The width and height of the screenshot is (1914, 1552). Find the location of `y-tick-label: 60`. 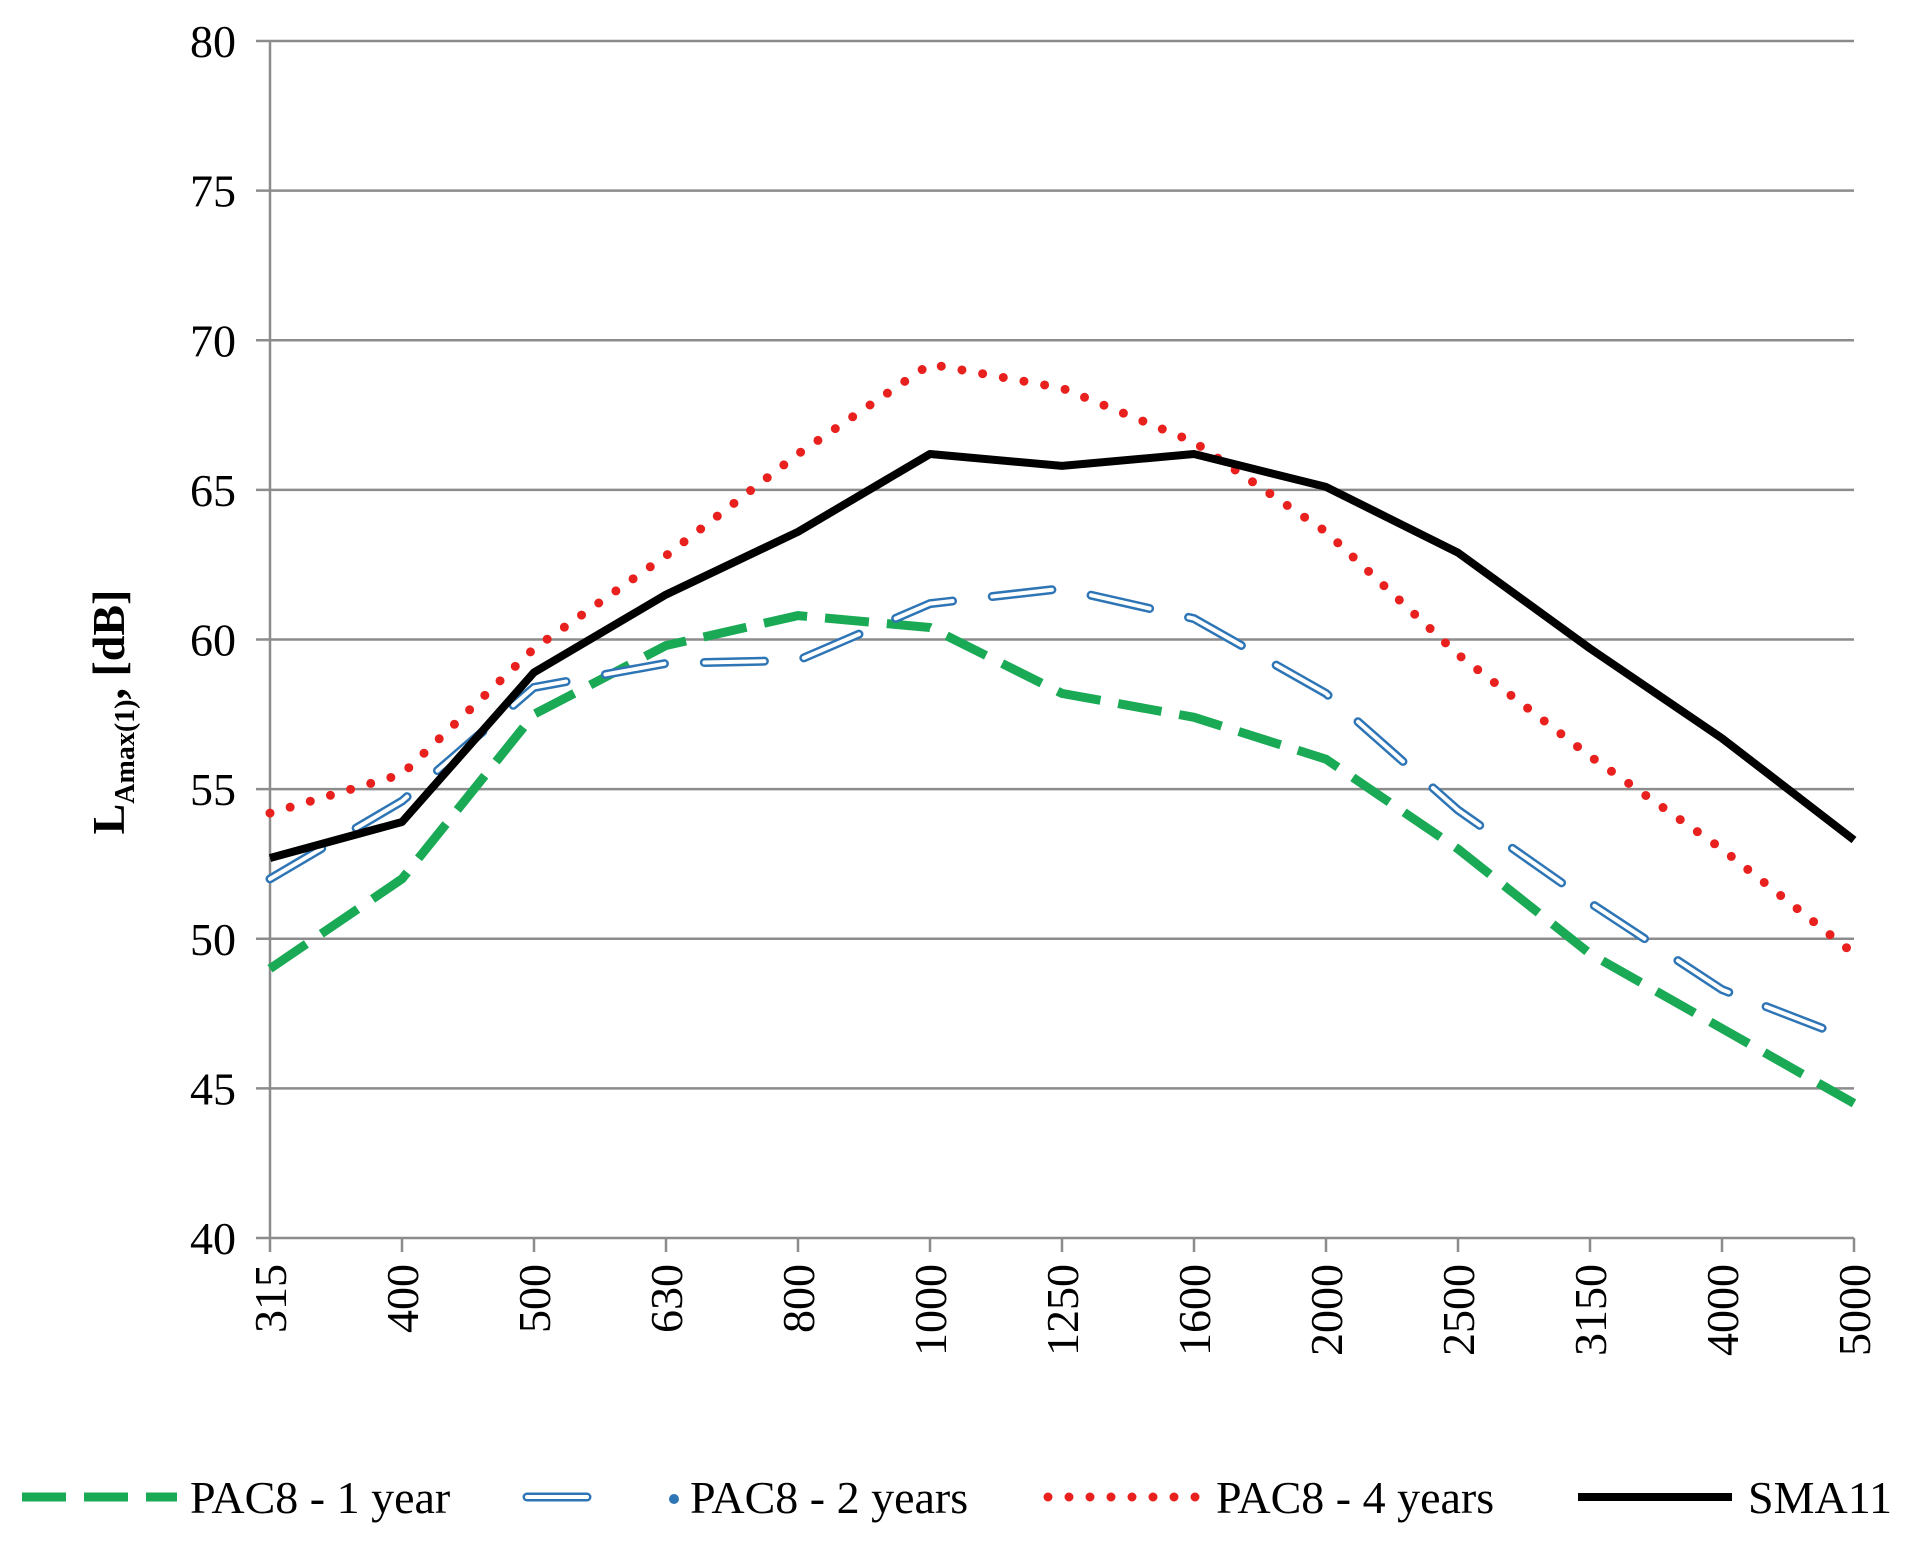

y-tick-label: 60 is located at coordinates (213, 640).